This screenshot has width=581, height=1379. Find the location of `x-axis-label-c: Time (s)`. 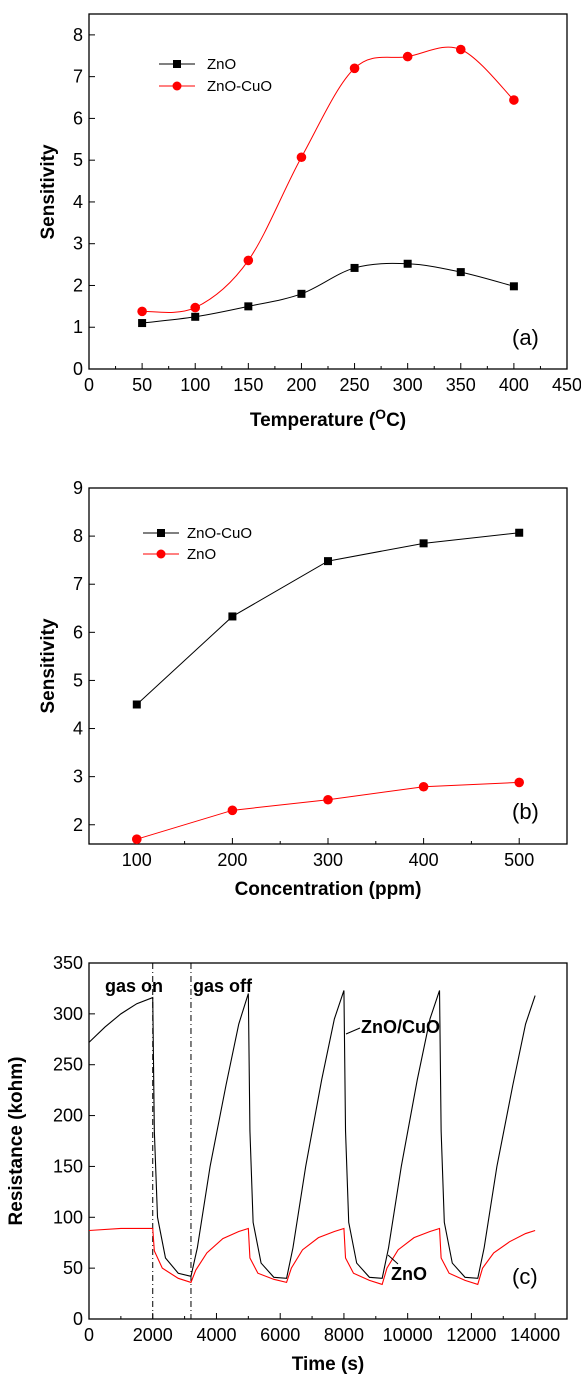

x-axis-label-c: Time (s) is located at coordinates (328, 1364).